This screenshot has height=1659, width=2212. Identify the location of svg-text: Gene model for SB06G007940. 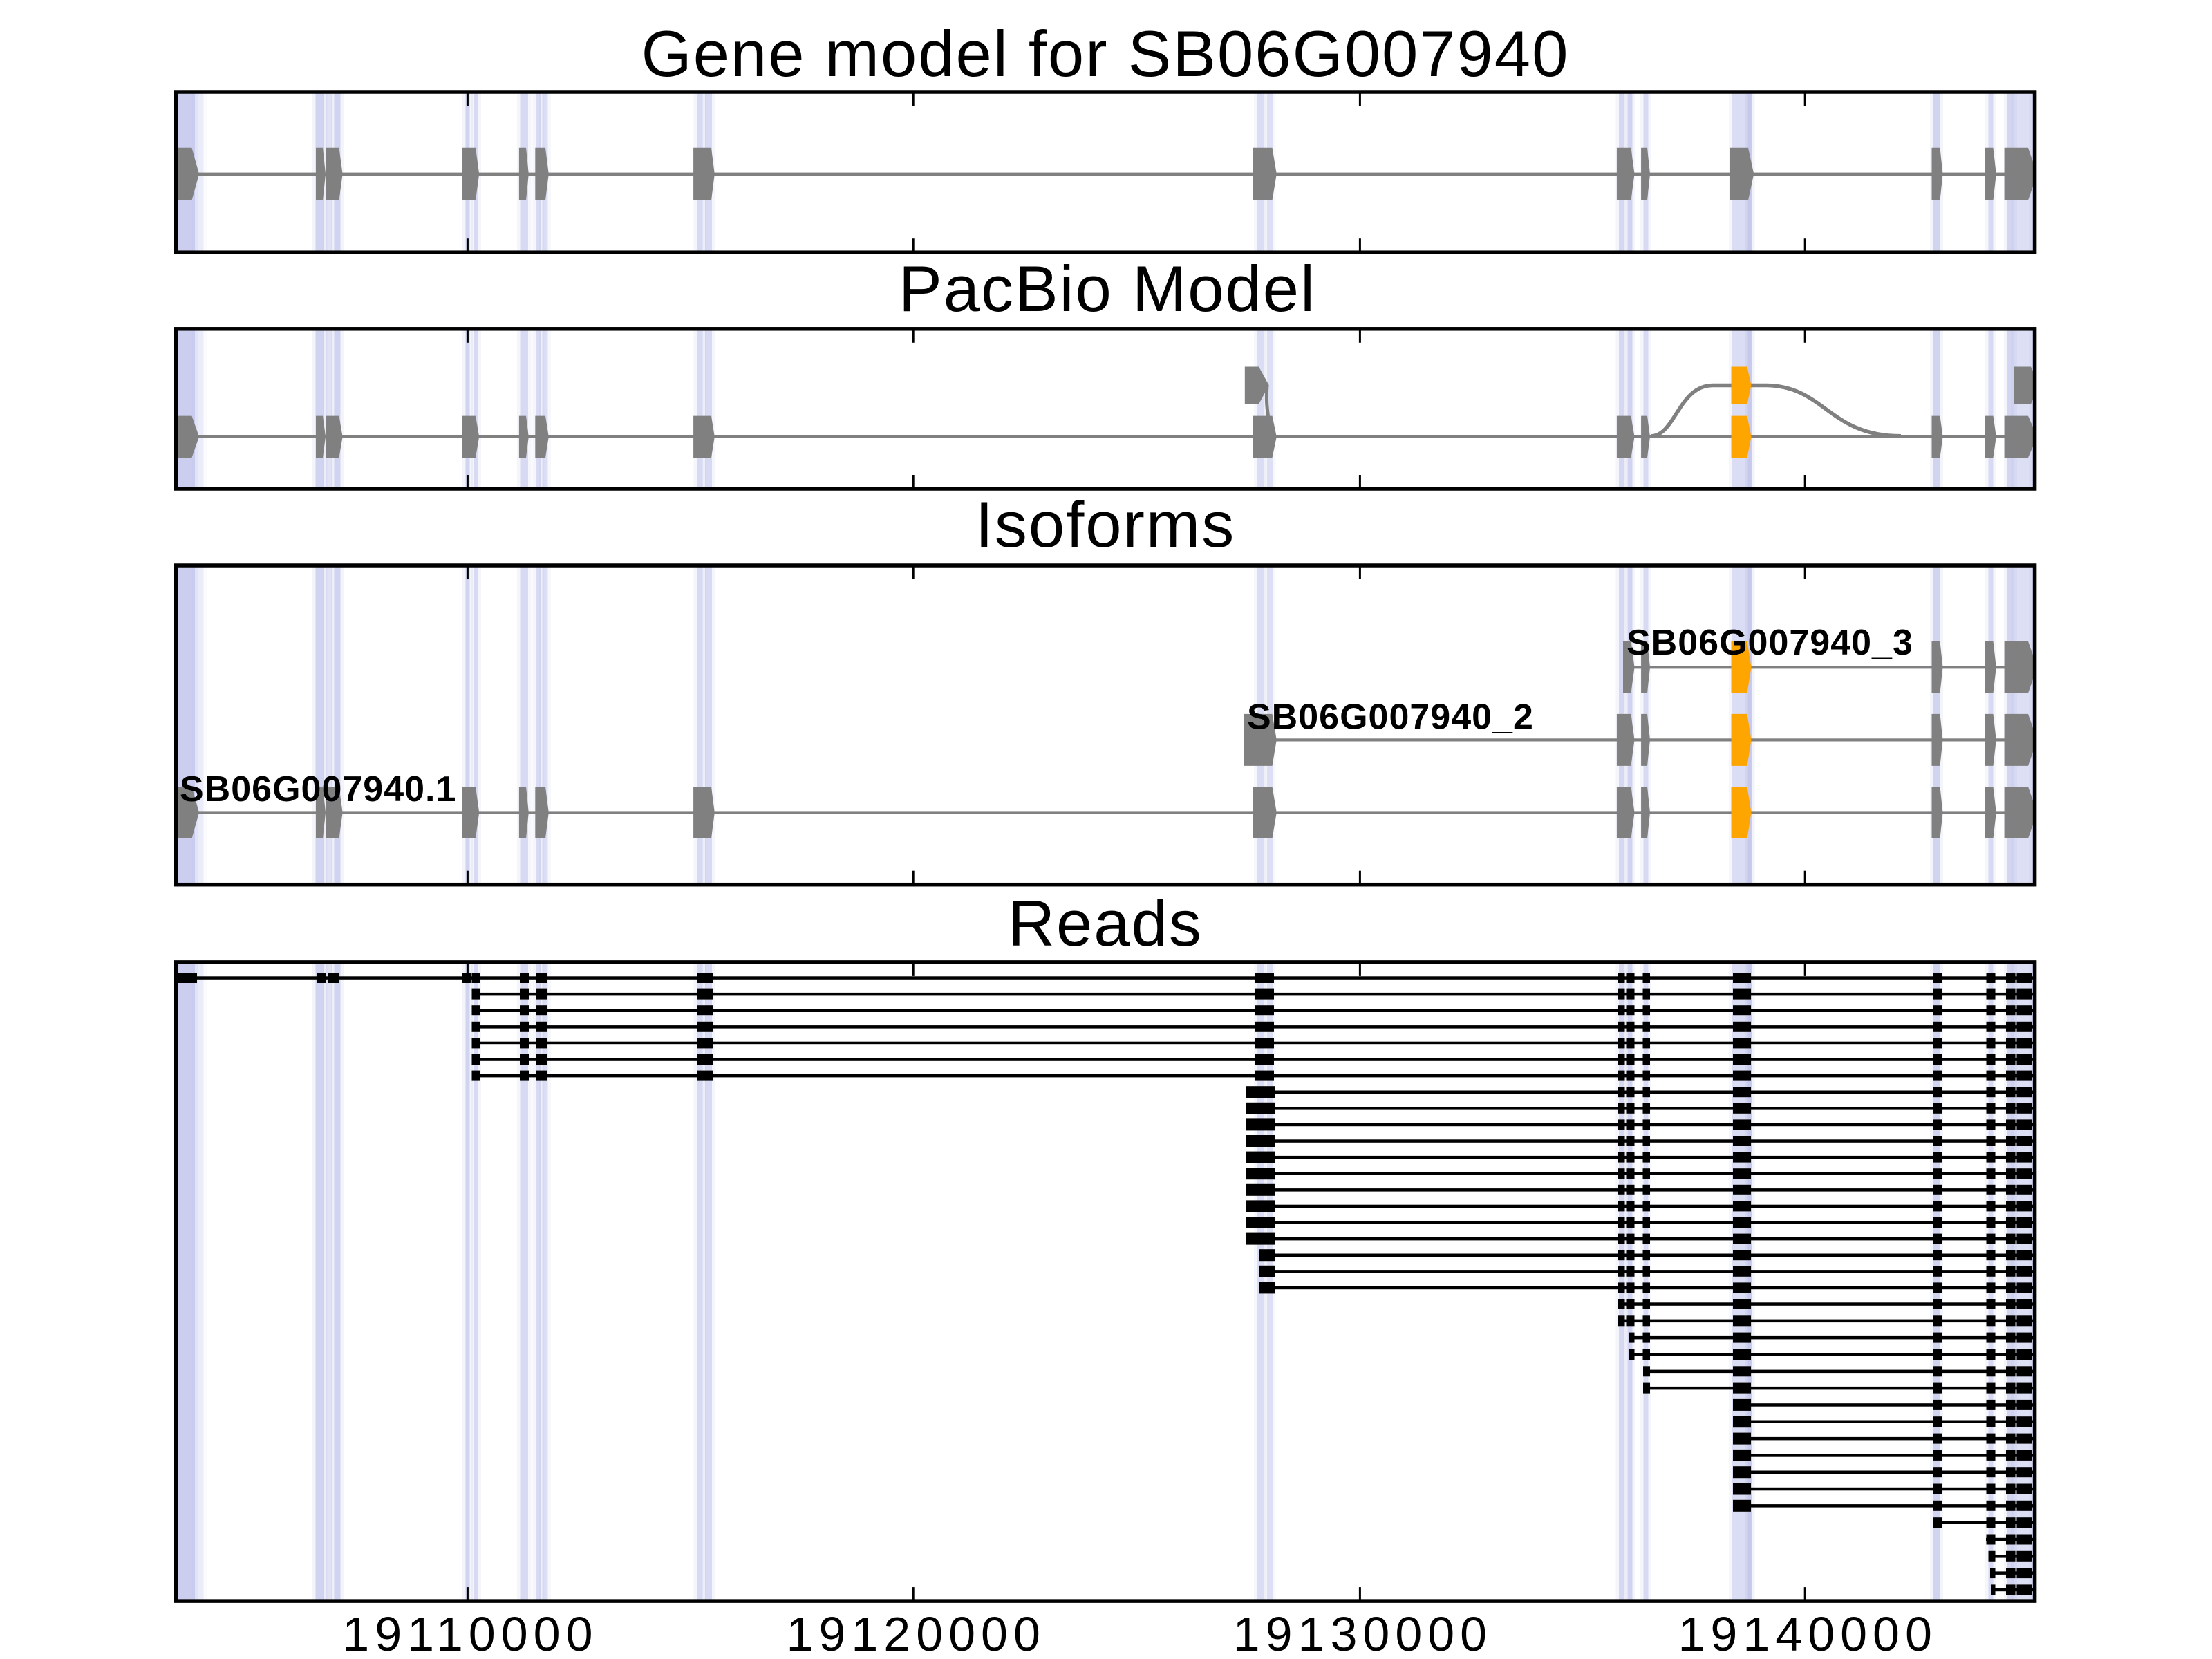
(1105, 54).